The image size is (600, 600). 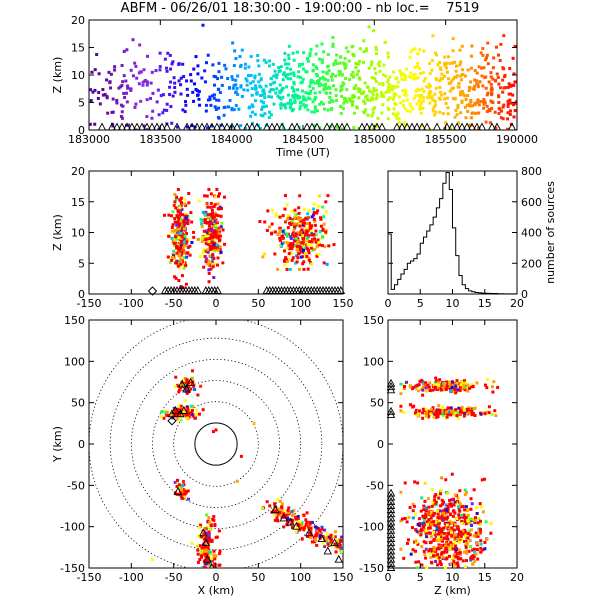 What do you see at coordinates (531, 233) in the screenshot?
I see `y-tick-label: 400` at bounding box center [531, 233].